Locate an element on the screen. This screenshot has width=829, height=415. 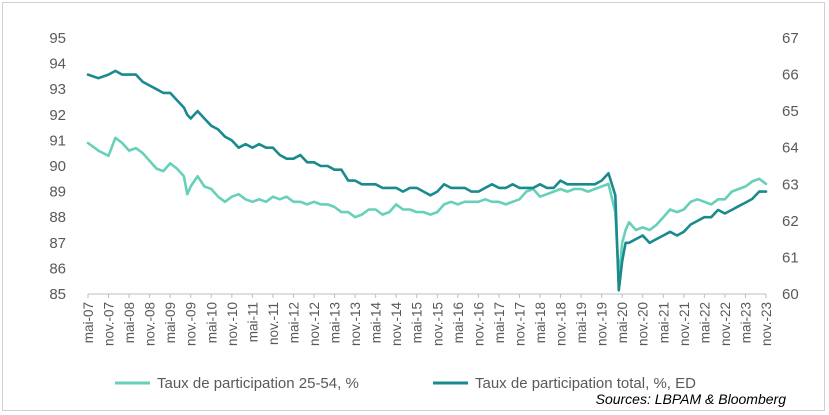
left-axis-tick-label: 92 is located at coordinates (57, 115).